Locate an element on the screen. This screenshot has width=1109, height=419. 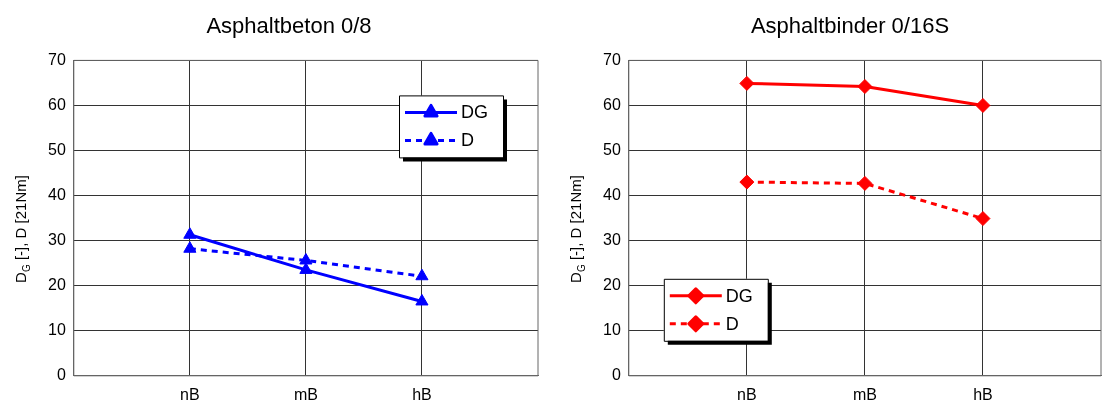
chart-title: Asphaltbeton 0/8 is located at coordinates (289, 26).